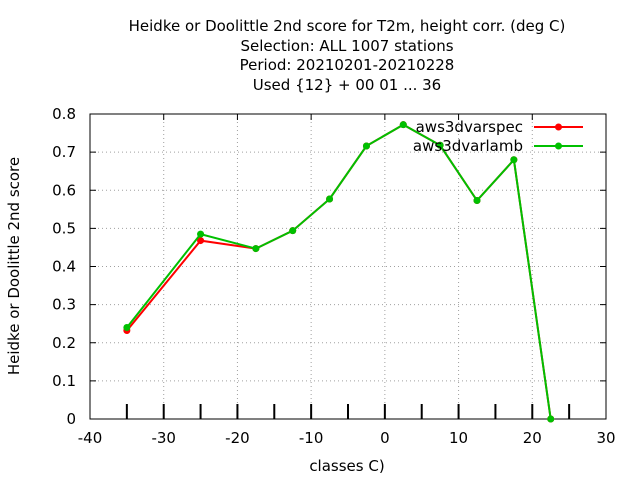 The height and width of the screenshot is (480, 640). Describe the element at coordinates (163, 438) in the screenshot. I see `x-tick-label: -30` at that location.